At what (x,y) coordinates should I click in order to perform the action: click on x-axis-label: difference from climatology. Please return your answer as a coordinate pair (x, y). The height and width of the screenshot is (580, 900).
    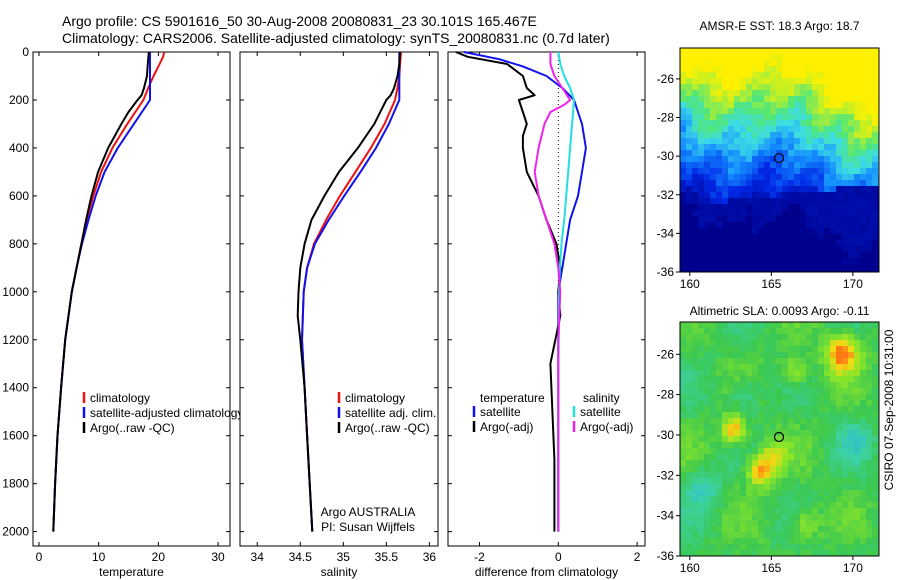
    Looking at the image, I should click on (546, 572).